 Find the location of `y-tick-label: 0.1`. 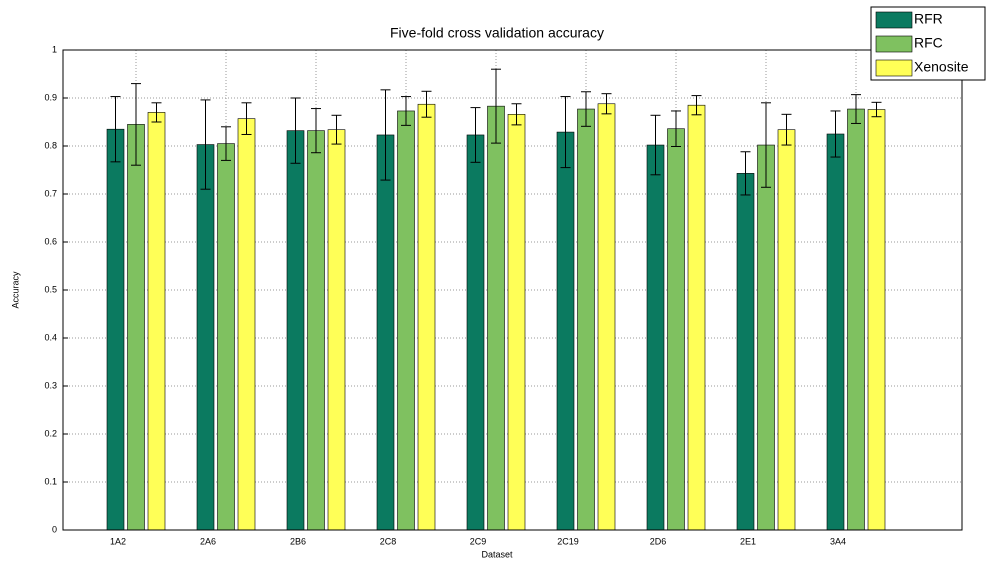

y-tick-label: 0.1 is located at coordinates (50, 481).